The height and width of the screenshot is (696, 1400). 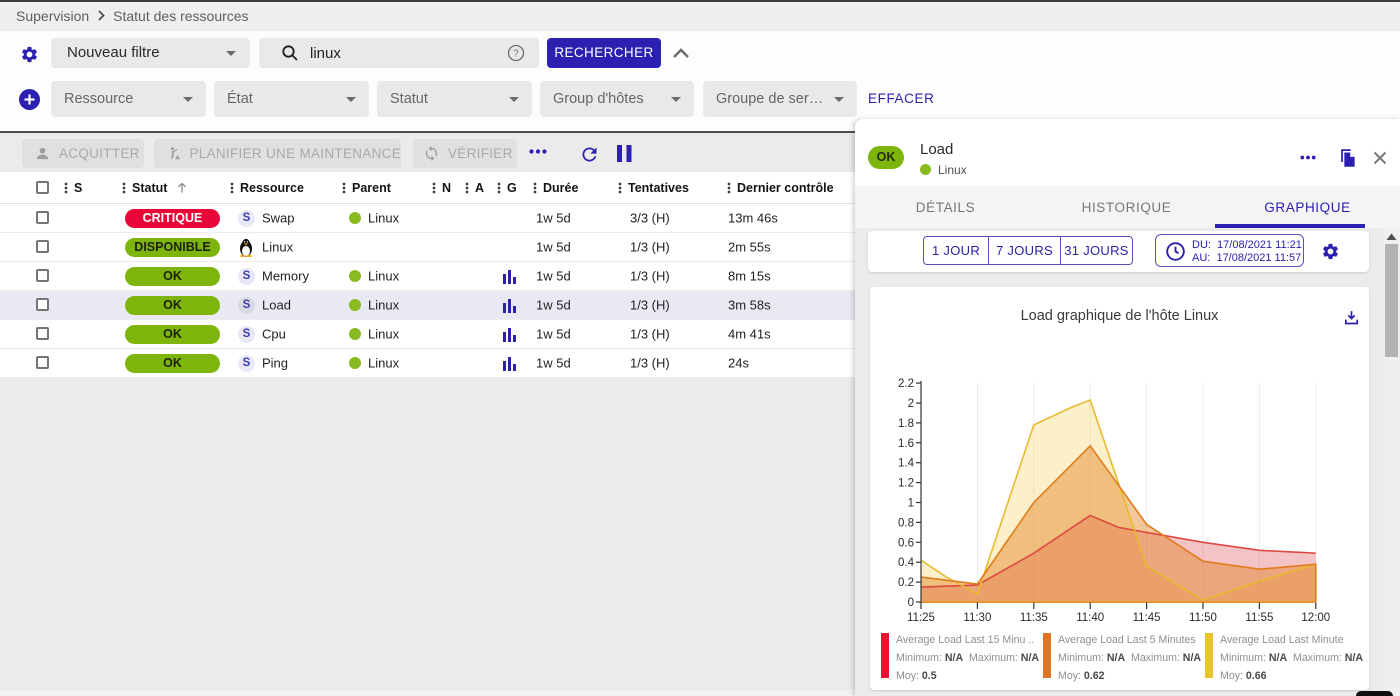 I want to click on svg-text: 1.8, so click(x=906, y=424).